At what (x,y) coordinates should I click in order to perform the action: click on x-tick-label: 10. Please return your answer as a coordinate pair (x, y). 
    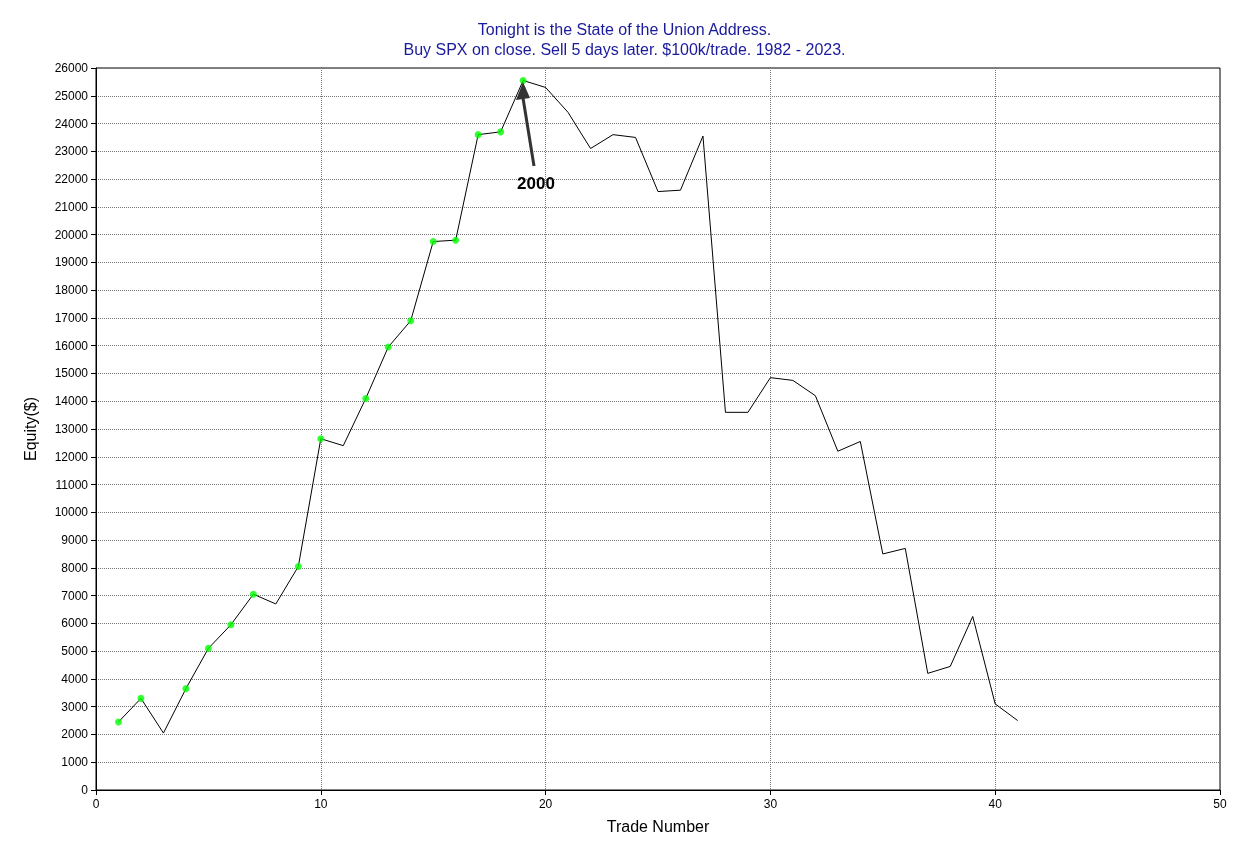
    Looking at the image, I should click on (321, 804).